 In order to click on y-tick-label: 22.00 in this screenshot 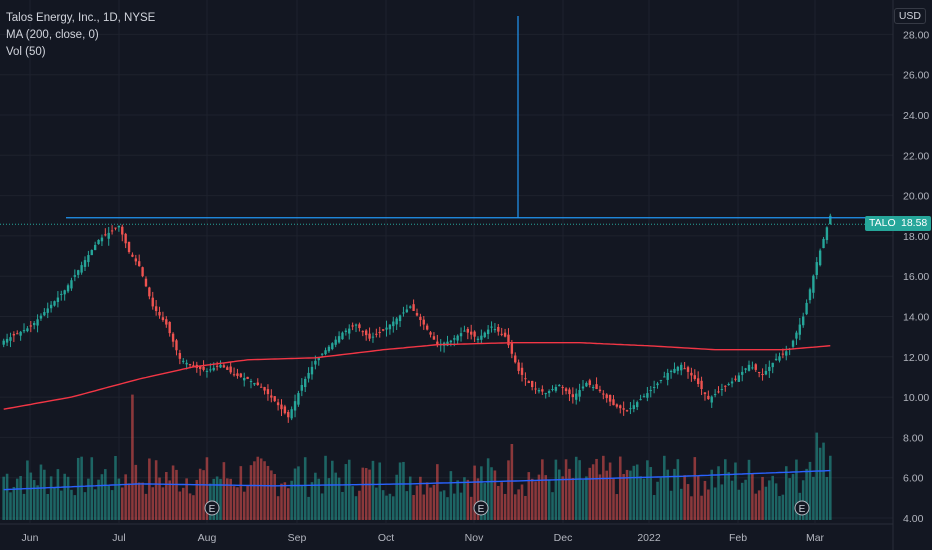, I will do `click(916, 156)`.